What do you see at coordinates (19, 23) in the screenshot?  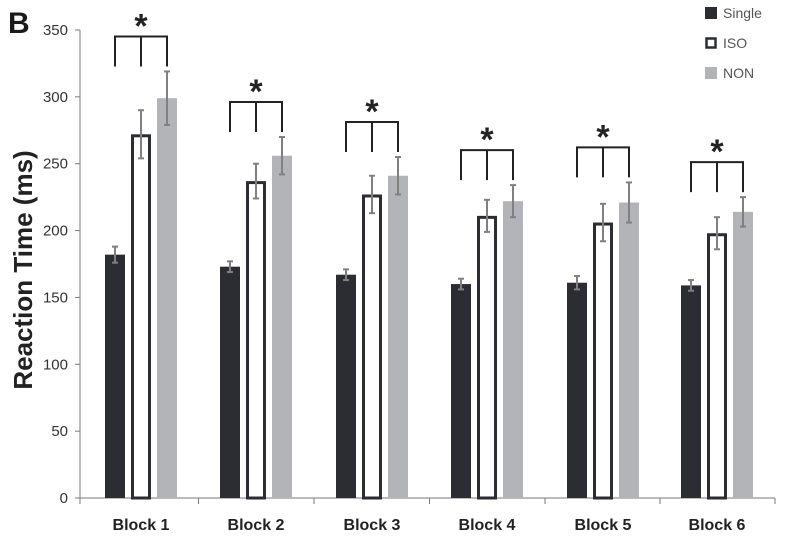 I see `panel-label: B` at bounding box center [19, 23].